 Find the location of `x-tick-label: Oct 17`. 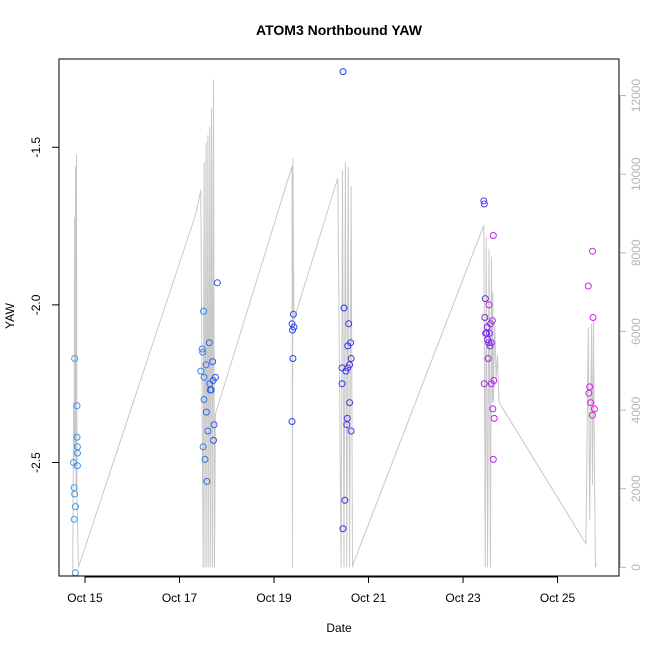

x-tick-label: Oct 17 is located at coordinates (180, 598).